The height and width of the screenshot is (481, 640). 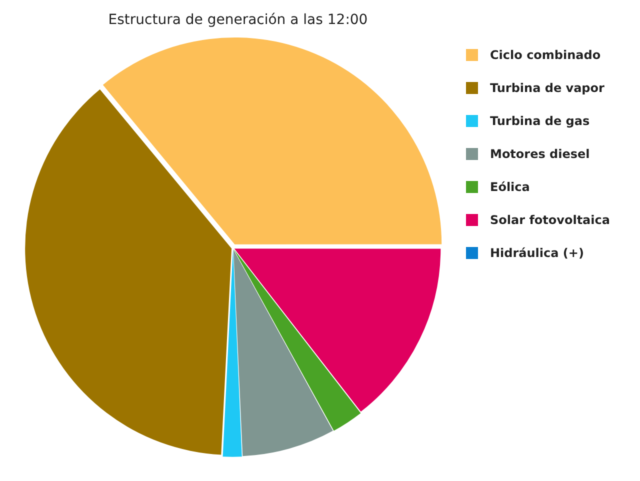 I want to click on legend-label: Motores diesel, so click(x=540, y=153).